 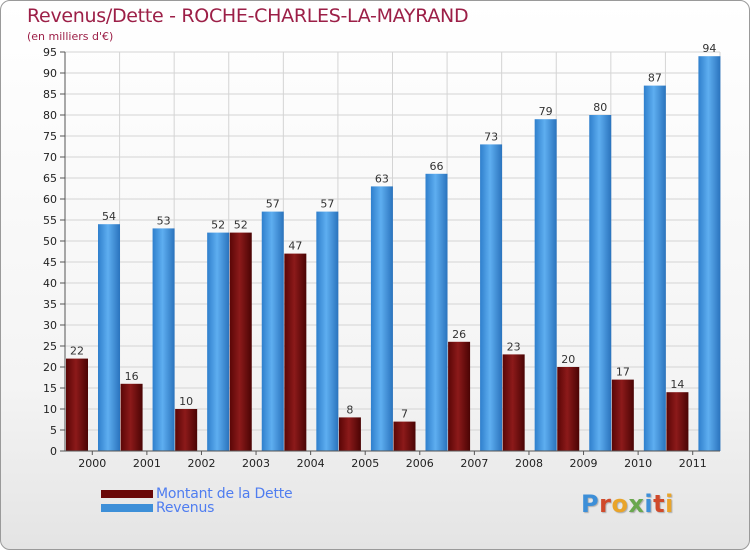 What do you see at coordinates (224, 494) in the screenshot?
I see `legend-label-debt: Montant de la Dette` at bounding box center [224, 494].